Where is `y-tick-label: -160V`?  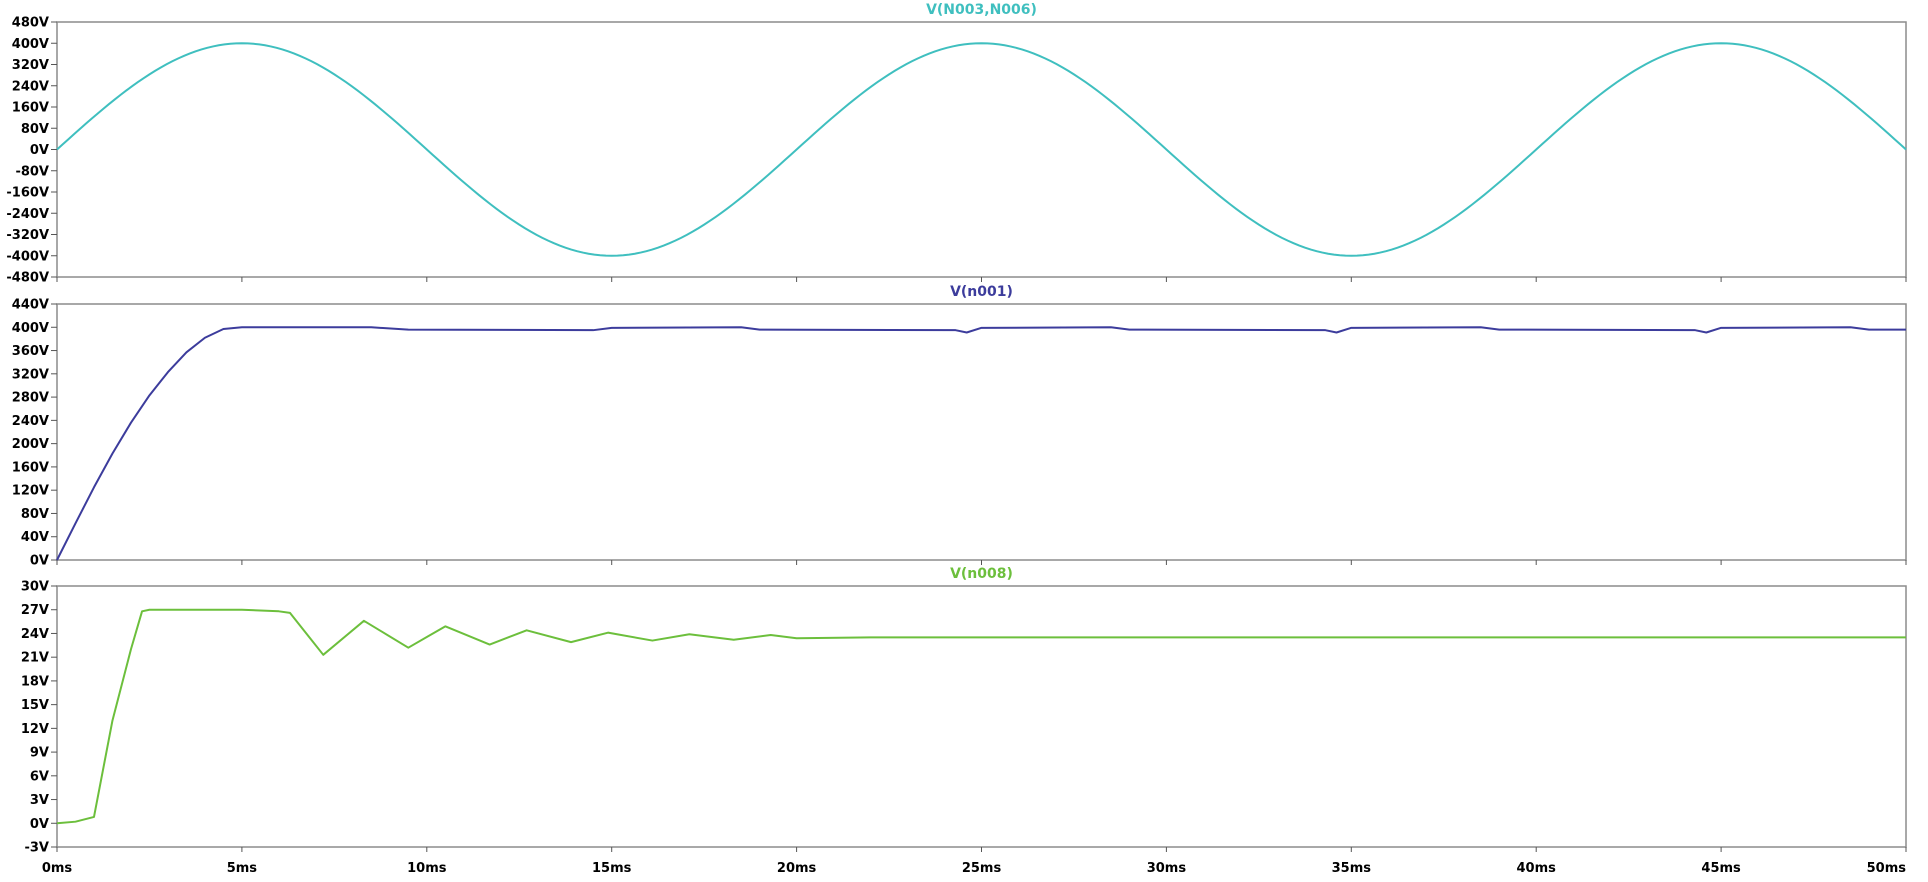 y-tick-label: -160V is located at coordinates (27, 193).